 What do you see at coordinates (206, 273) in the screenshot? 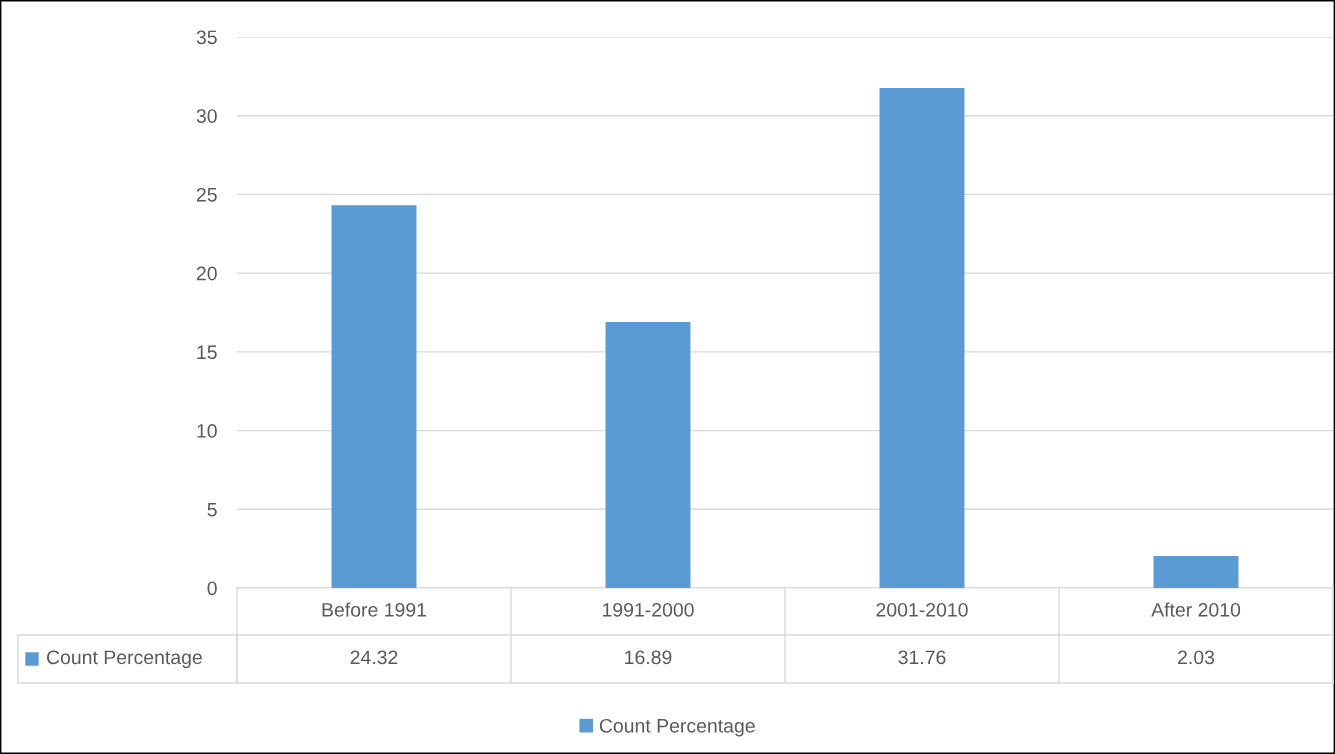
I see `y-tick-label: 20` at bounding box center [206, 273].